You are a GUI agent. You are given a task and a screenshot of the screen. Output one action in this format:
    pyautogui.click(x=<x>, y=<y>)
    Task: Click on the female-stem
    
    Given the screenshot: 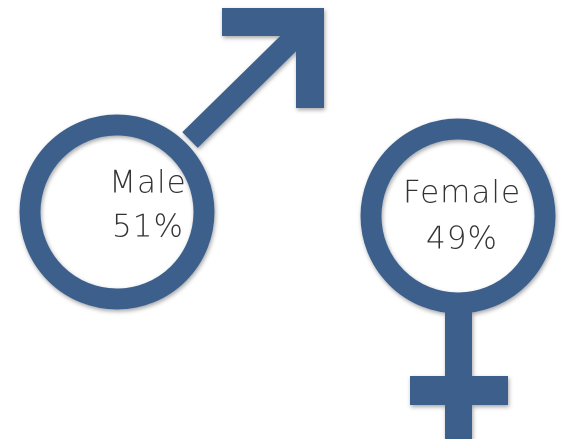 What is the action you would take?
    pyautogui.click(x=458, y=375)
    